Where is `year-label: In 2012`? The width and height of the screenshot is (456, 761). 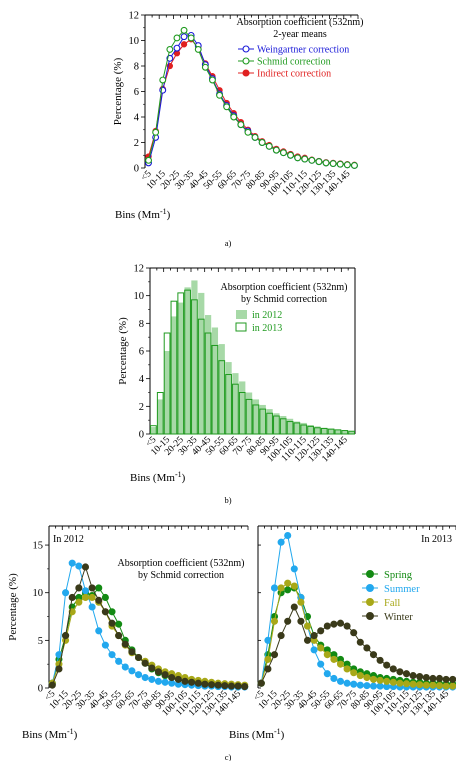 year-label: In 2012 is located at coordinates (68, 539).